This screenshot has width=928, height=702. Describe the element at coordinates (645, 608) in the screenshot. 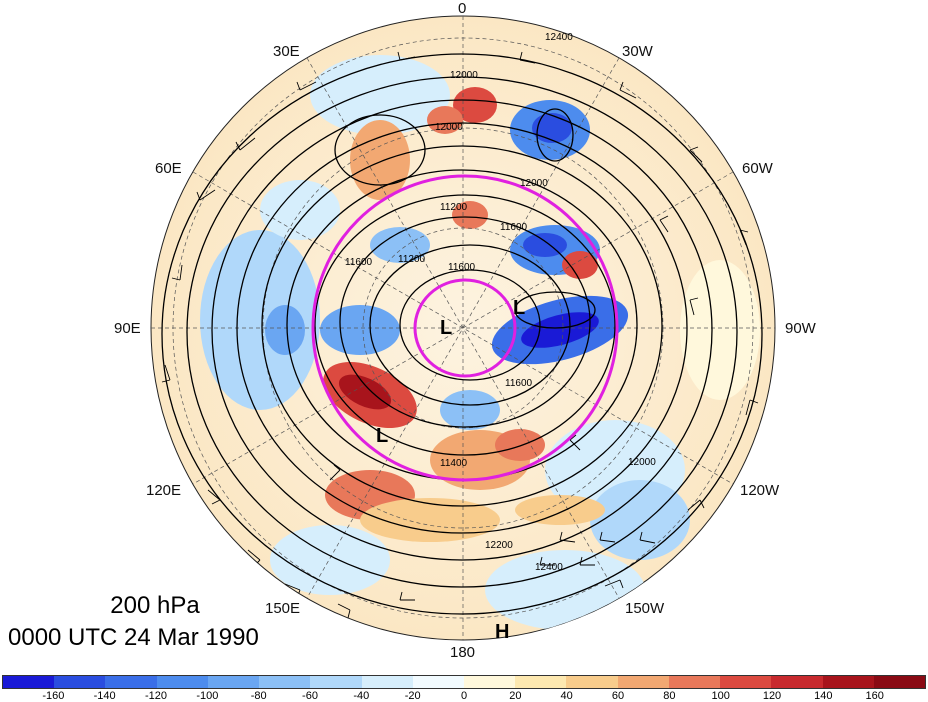

I see `lon-label-150w: 150W` at that location.